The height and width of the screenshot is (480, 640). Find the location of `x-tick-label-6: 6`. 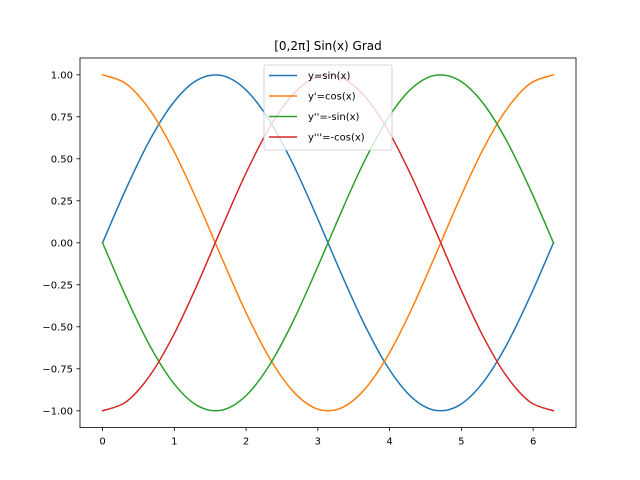

x-tick-label-6: 6 is located at coordinates (533, 442).